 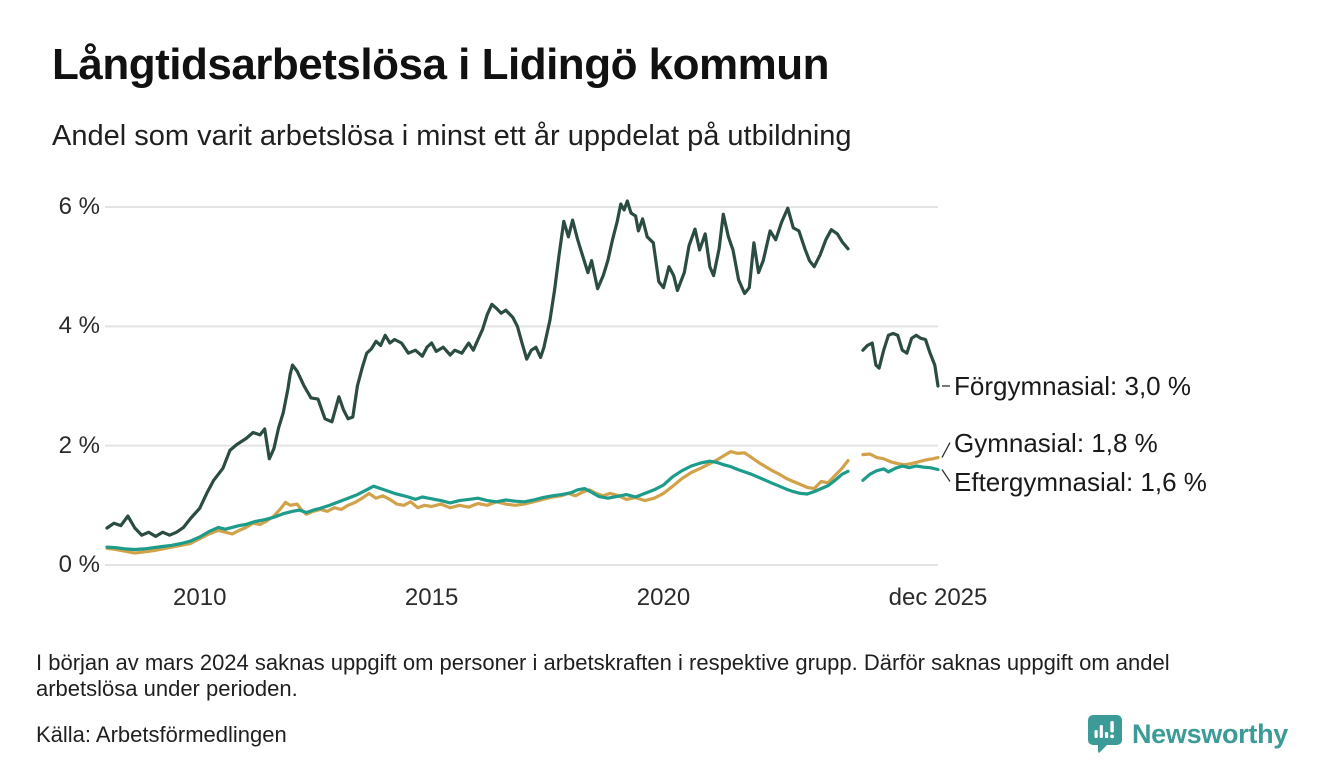 I want to click on y-tick-label: 2 %, so click(x=79, y=445).